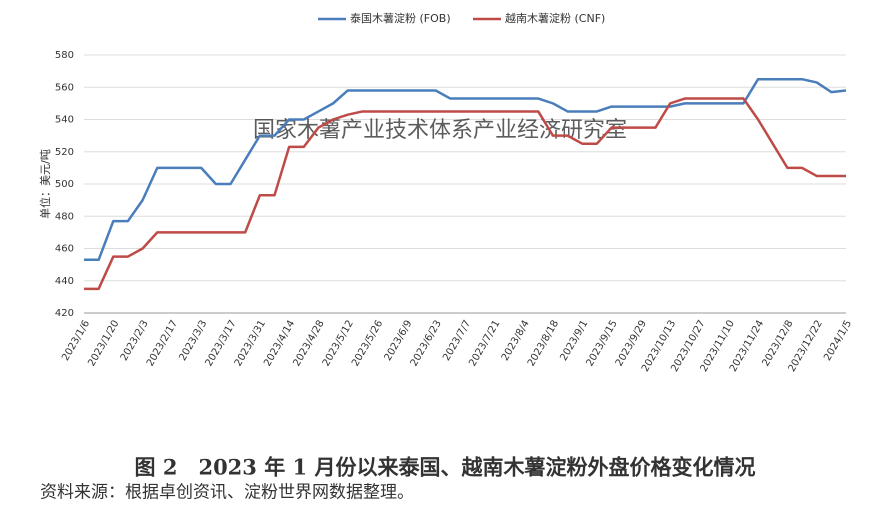 The image size is (894, 510). What do you see at coordinates (516, 341) in the screenshot?
I see `x-tick-label: 2023/8/4` at bounding box center [516, 341].